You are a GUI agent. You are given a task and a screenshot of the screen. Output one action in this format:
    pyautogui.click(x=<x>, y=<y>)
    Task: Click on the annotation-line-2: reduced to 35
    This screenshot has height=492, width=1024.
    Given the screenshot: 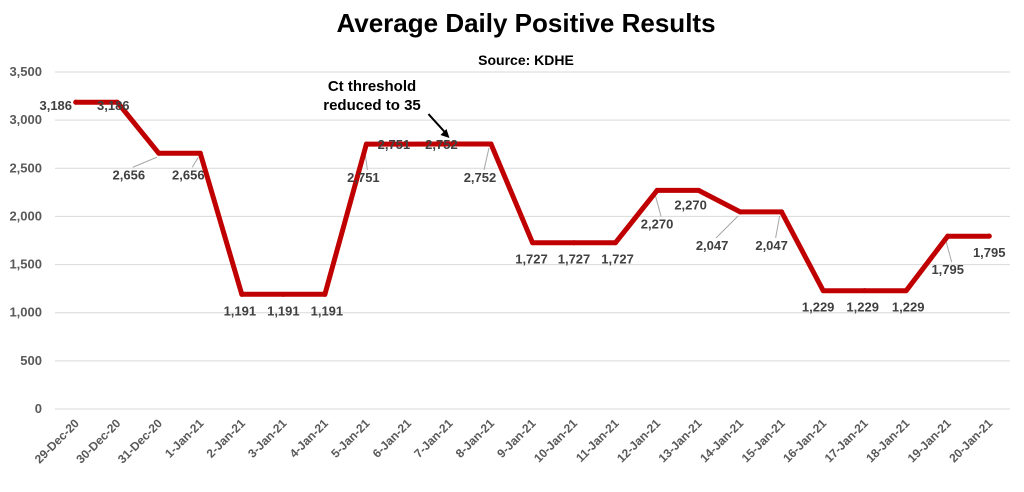 What is the action you would take?
    pyautogui.click(x=372, y=105)
    